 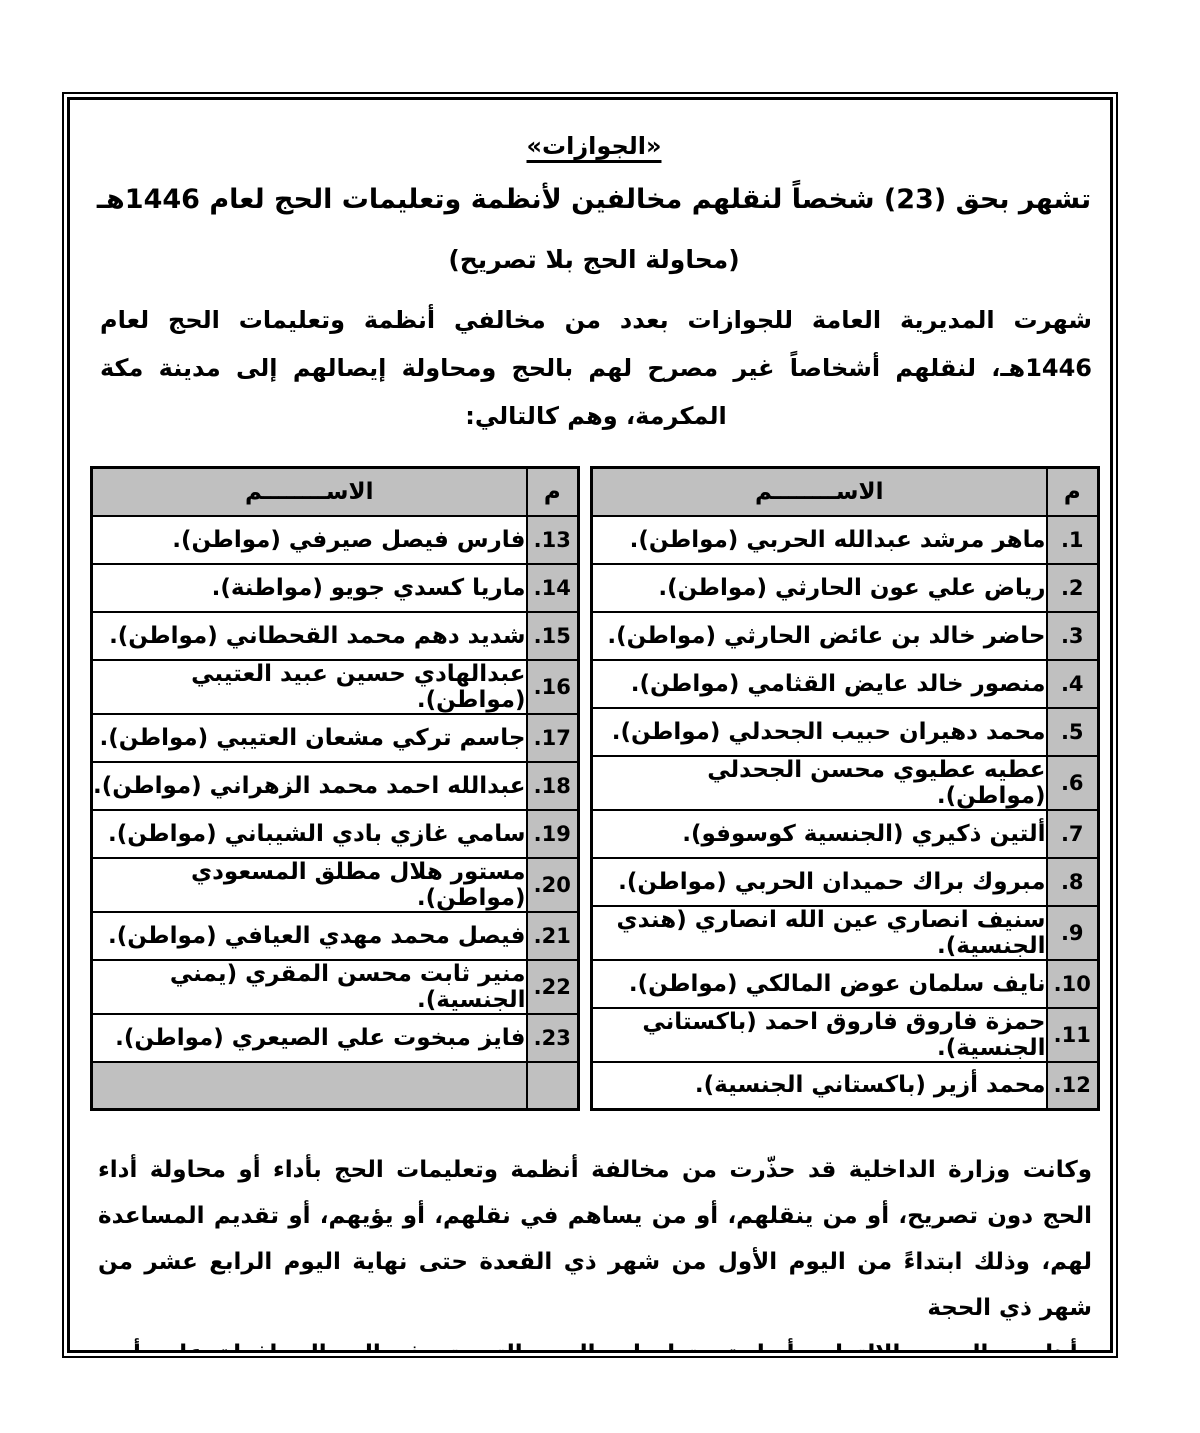 I want to click on row-number: 18., so click(x=552, y=785).